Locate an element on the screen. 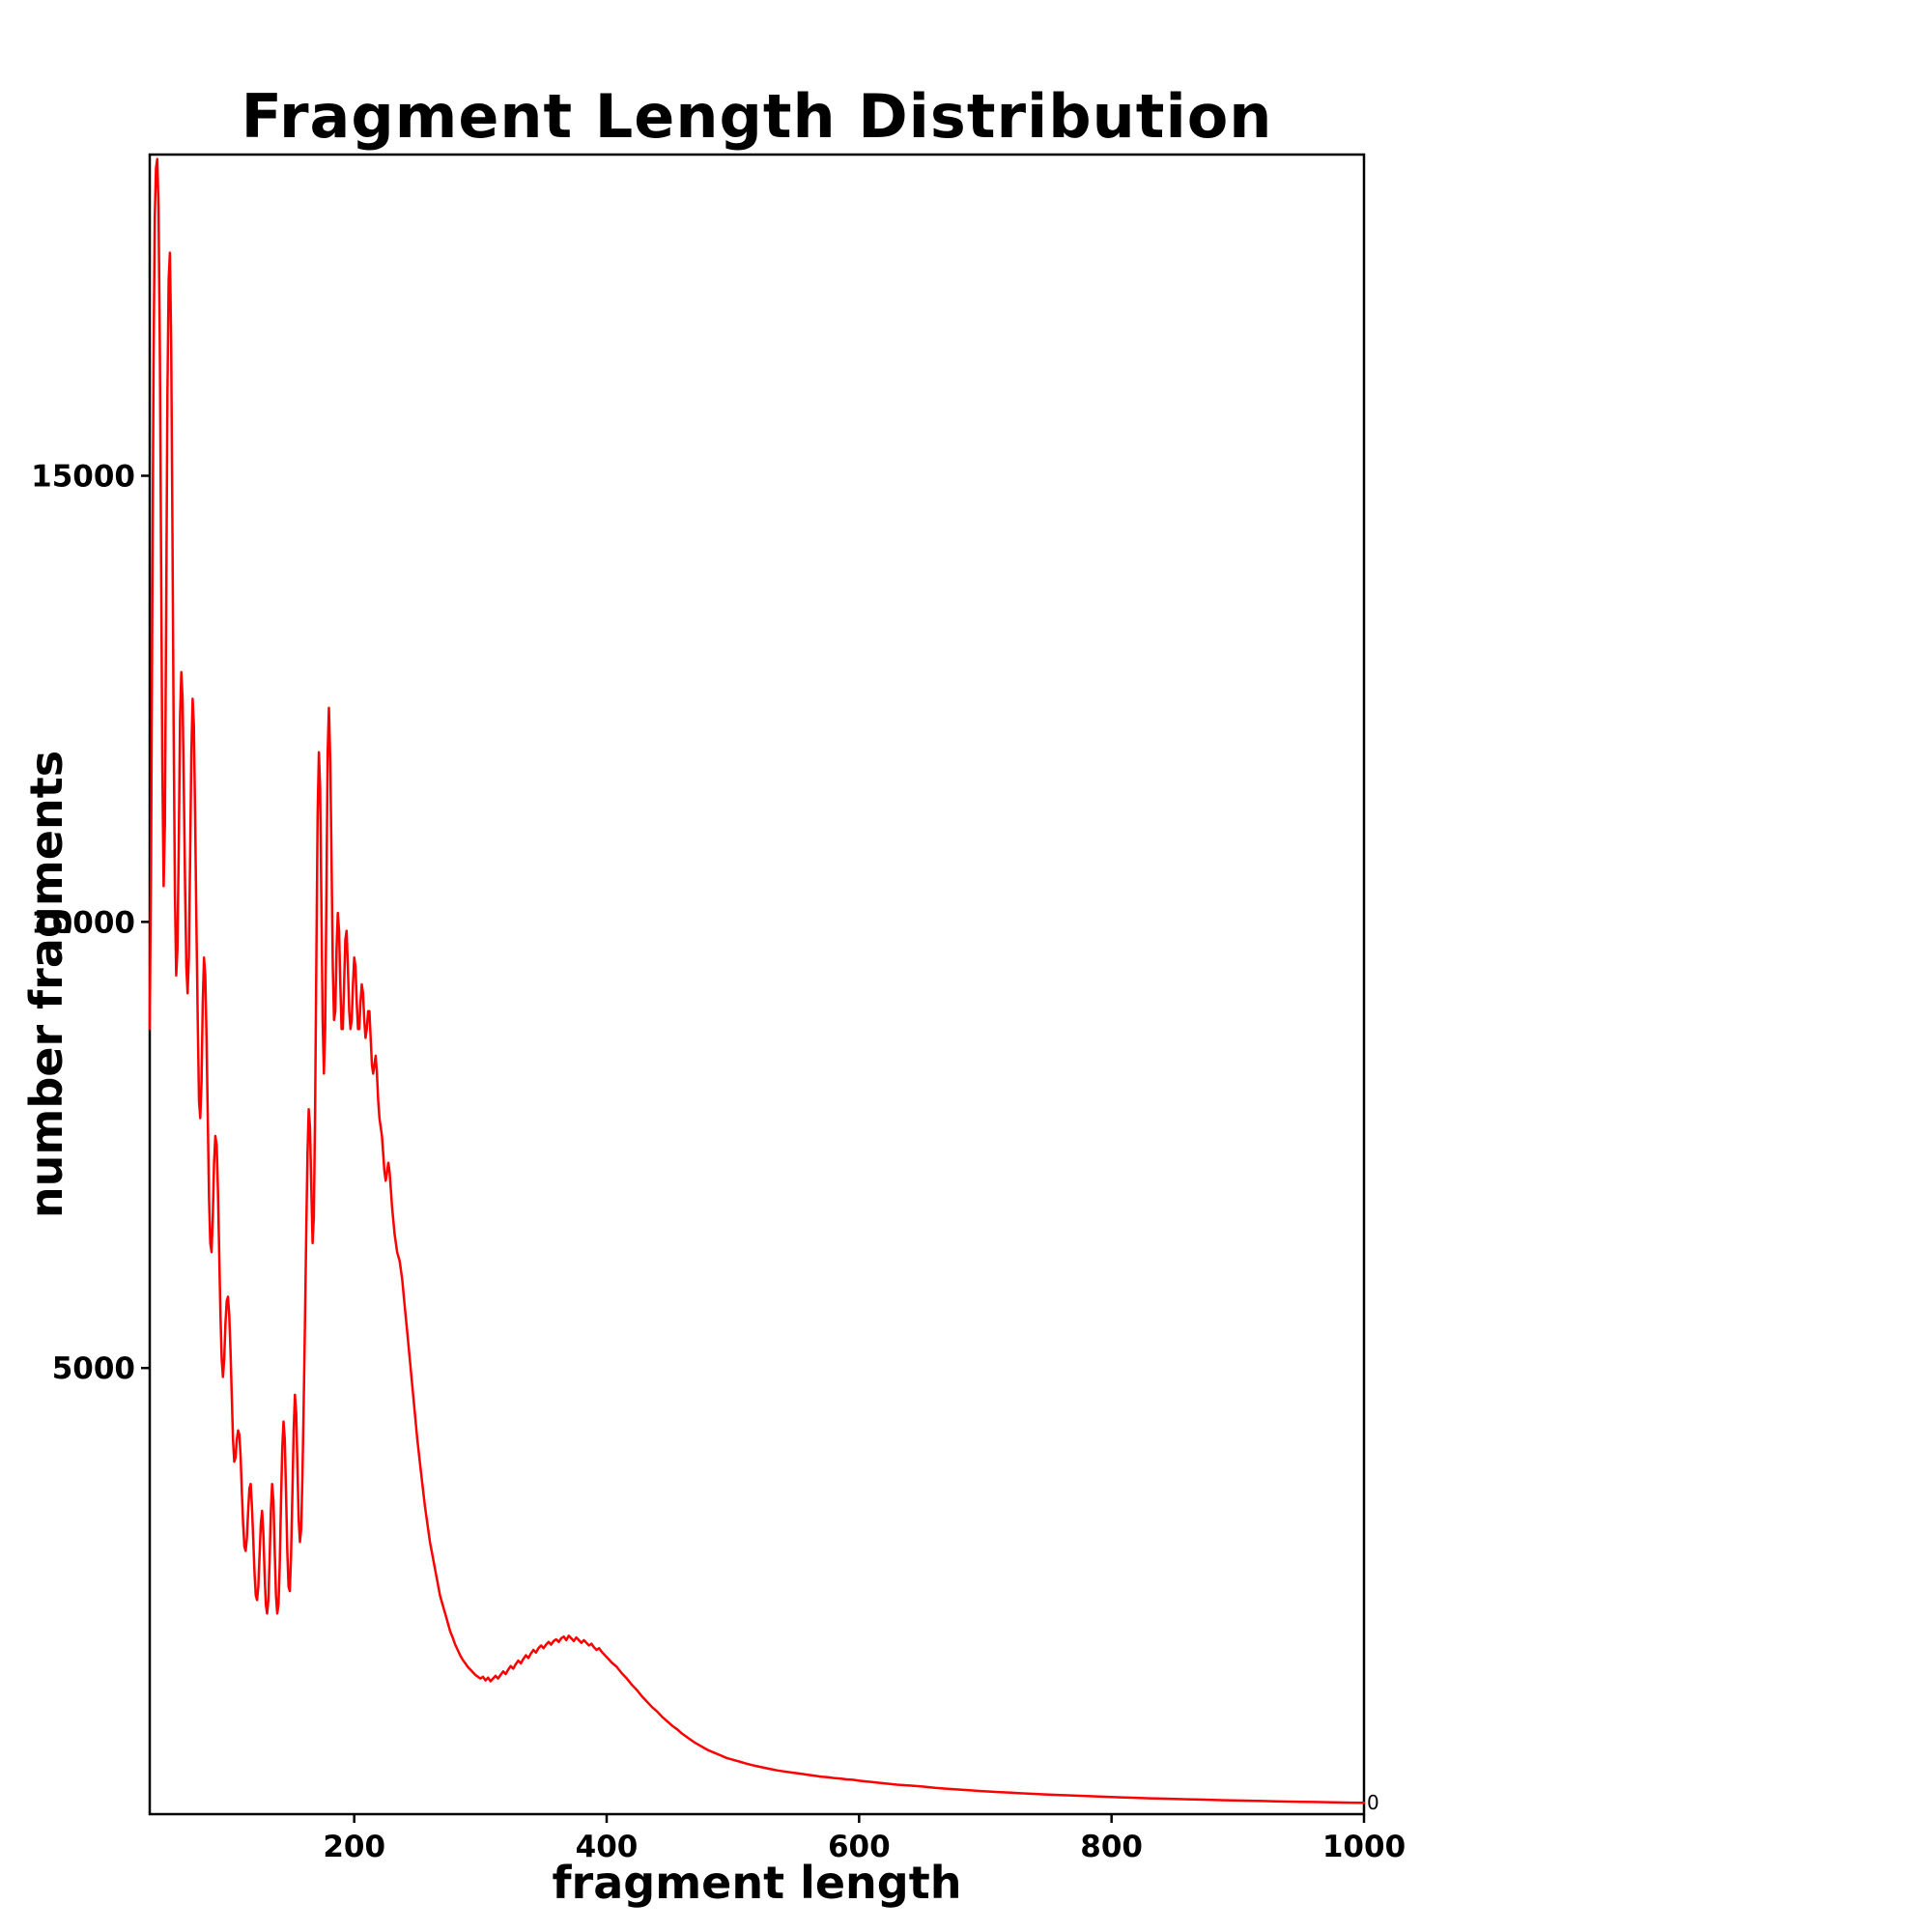  x-tick-label: 400 is located at coordinates (607, 1847).